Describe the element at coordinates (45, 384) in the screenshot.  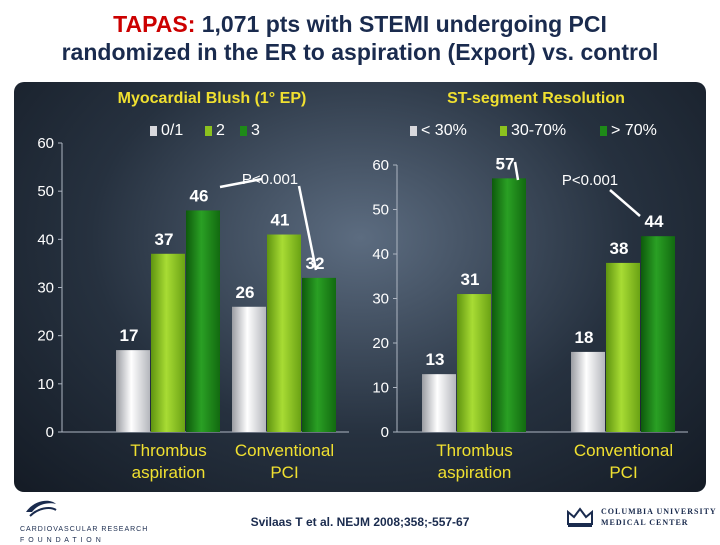
I see `chart-0-ytick-label-1: 10` at that location.